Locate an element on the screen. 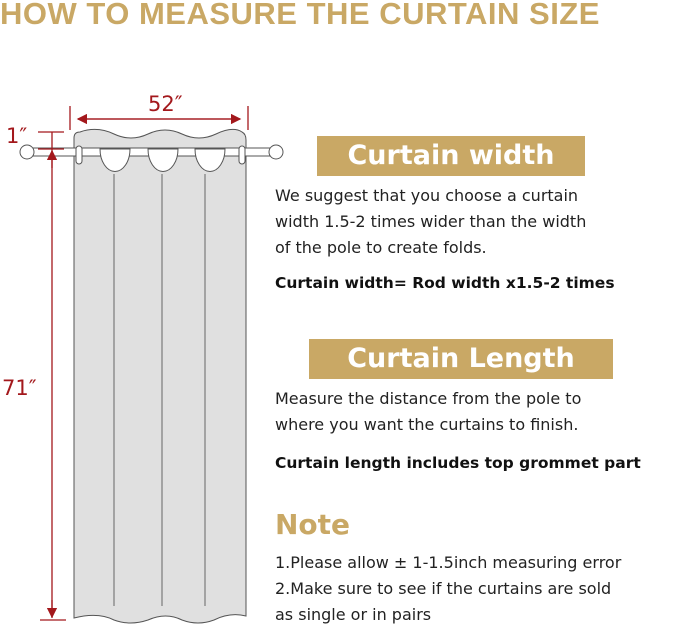 Image resolution: width=679 pixels, height=628 pixels. text-line: width 1.5-2 times wider than the width is located at coordinates (431, 221).